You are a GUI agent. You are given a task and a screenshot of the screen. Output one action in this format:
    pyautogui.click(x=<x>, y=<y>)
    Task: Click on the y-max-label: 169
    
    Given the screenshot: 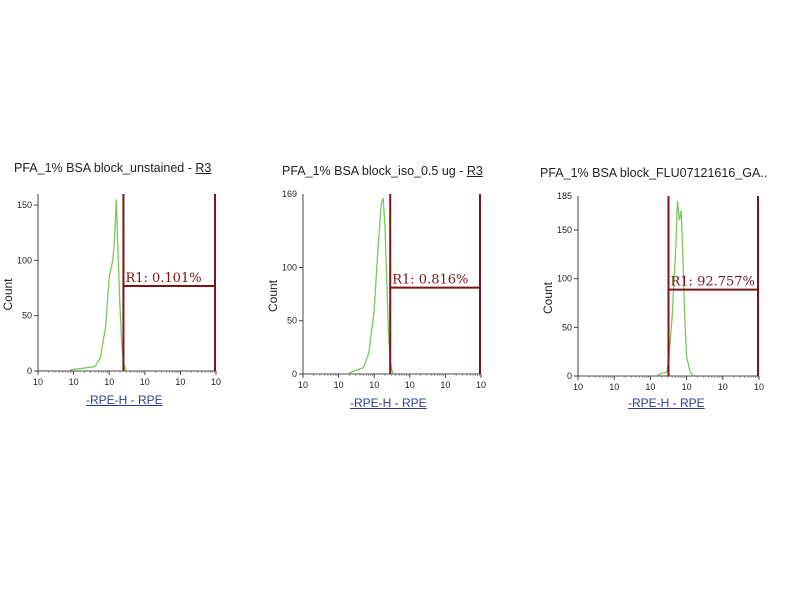 What is the action you would take?
    pyautogui.click(x=289, y=194)
    